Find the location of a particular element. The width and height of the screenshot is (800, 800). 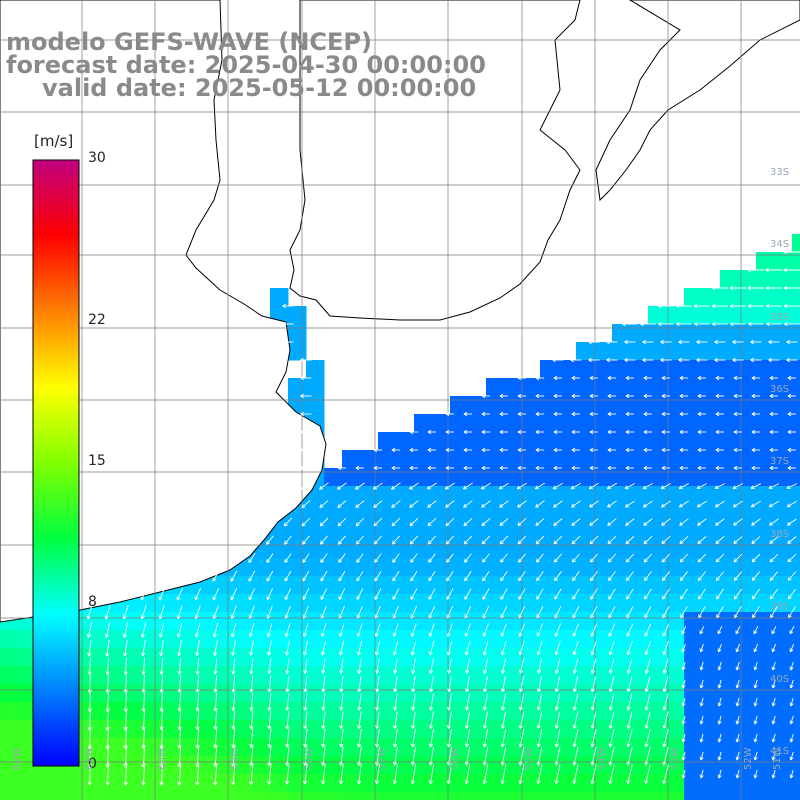

colorbar-tick-label: 30 is located at coordinates (97, 158).